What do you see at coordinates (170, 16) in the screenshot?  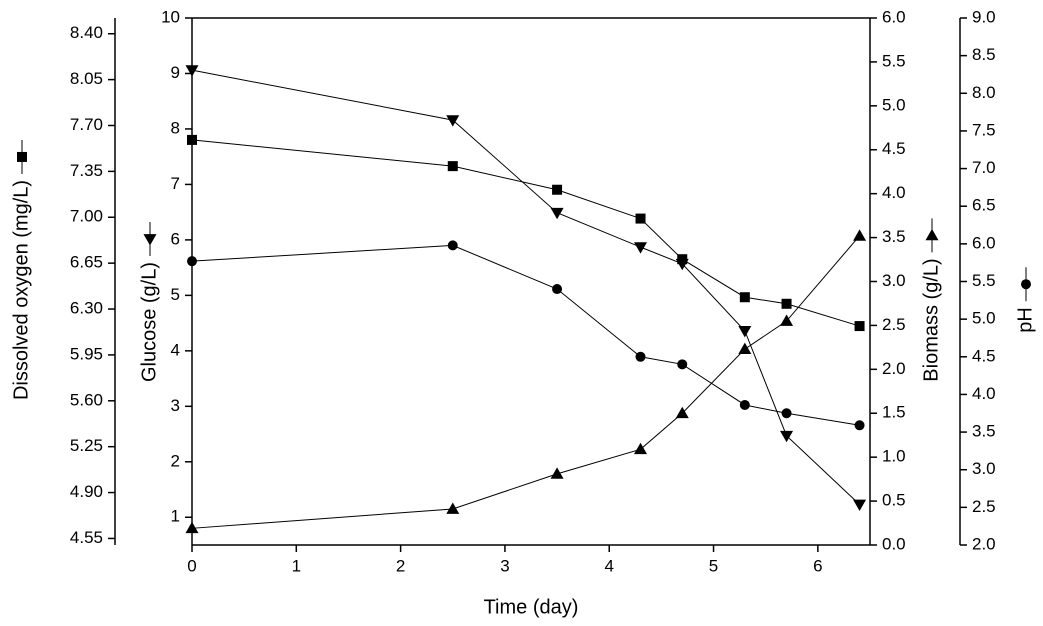 I see `y-tick-label: 10` at bounding box center [170, 16].